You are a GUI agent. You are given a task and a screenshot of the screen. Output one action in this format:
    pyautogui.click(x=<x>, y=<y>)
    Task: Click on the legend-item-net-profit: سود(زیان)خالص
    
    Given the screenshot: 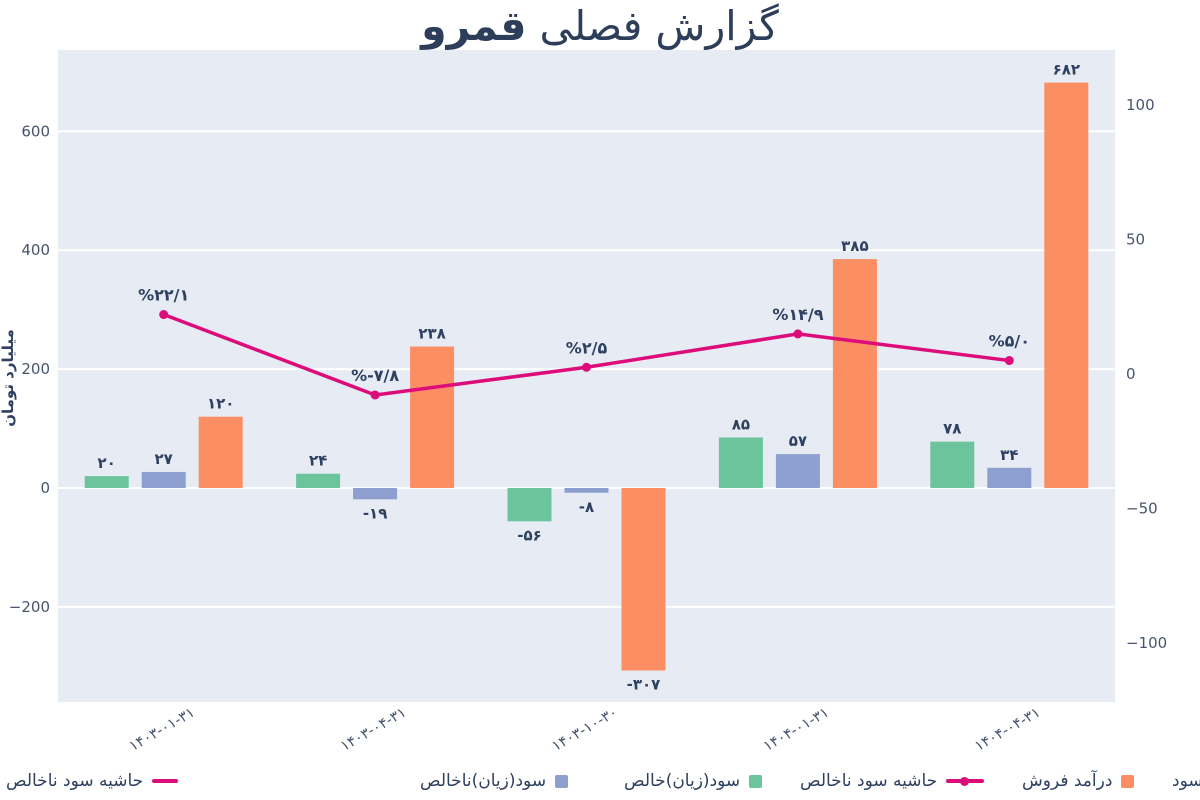 What is the action you would take?
    pyautogui.click(x=693, y=781)
    